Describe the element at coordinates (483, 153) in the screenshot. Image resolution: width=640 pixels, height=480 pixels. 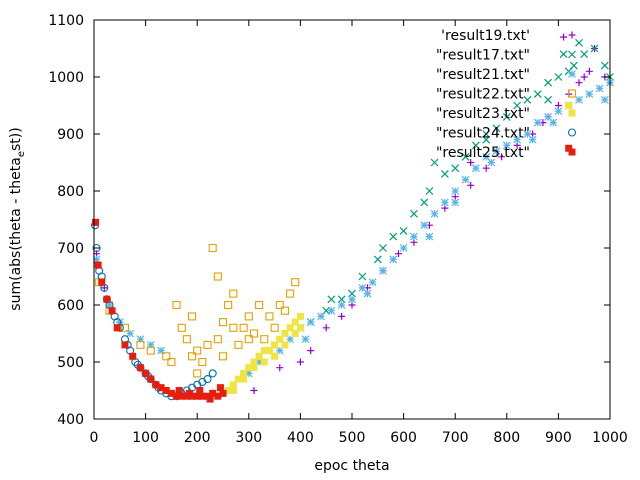
I see `legend-label: "result25.txt"` at that location.